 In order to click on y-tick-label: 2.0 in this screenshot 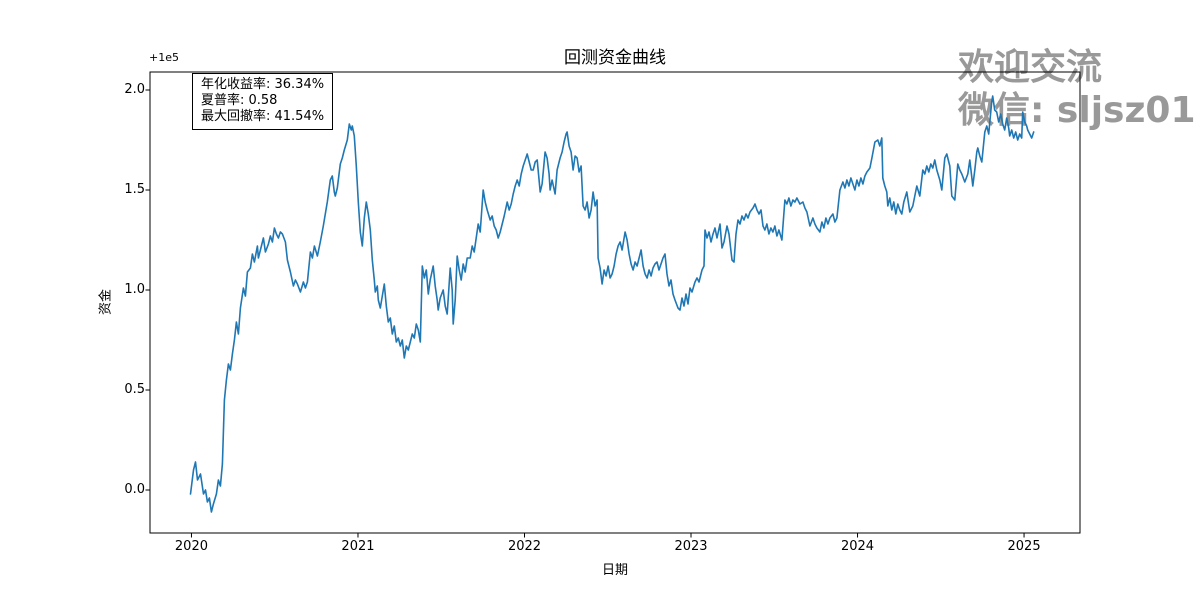, I will do `click(134, 89)`.